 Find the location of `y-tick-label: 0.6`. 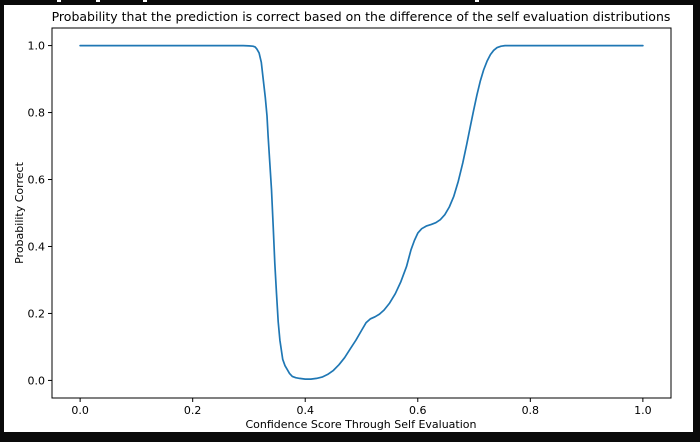

y-tick-label: 0.6 is located at coordinates (37, 180).